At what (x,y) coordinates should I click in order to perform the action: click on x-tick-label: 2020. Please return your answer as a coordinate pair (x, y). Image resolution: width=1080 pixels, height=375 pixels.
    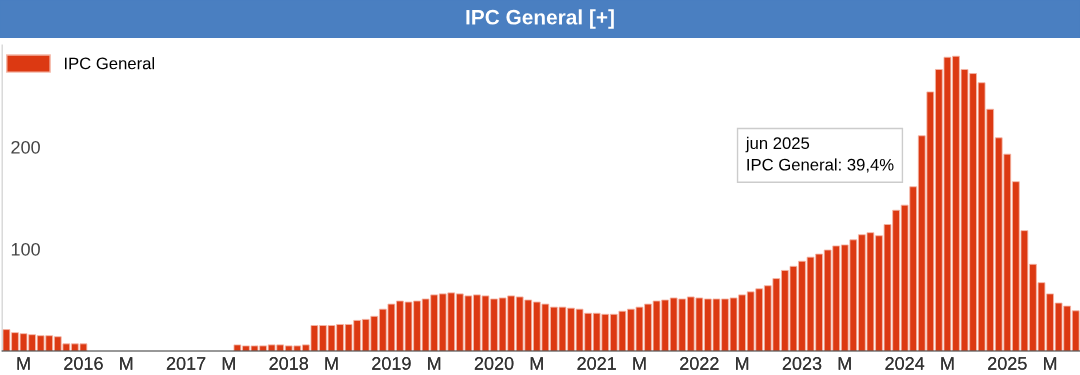
    Looking at the image, I should click on (494, 363).